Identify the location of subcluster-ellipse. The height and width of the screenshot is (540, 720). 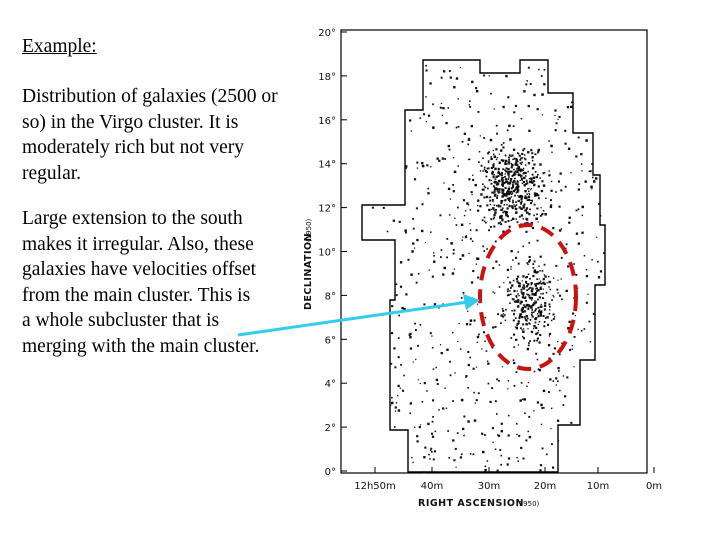
(528, 297).